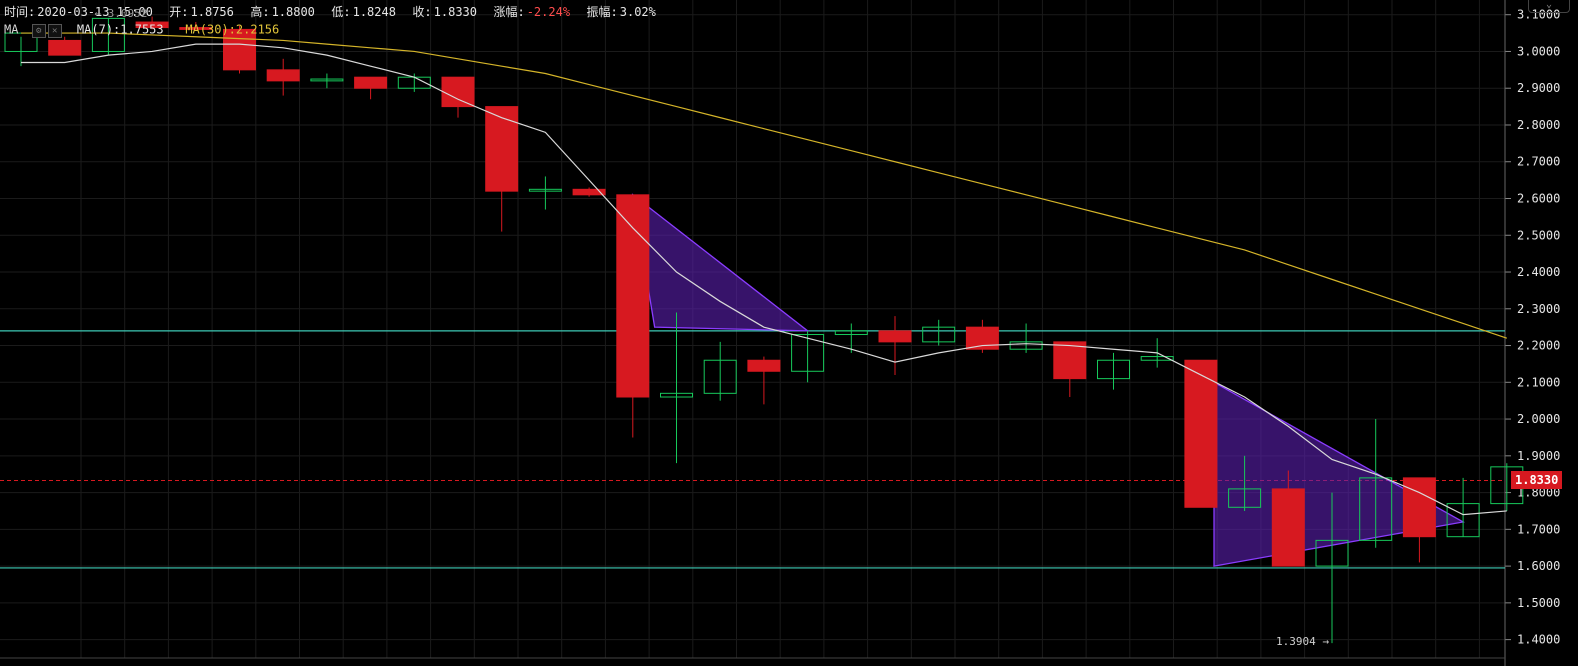 This screenshot has width=1578, height=666. Describe the element at coordinates (257, 29) in the screenshot. I see `ma30-value: 2.2156` at that location.